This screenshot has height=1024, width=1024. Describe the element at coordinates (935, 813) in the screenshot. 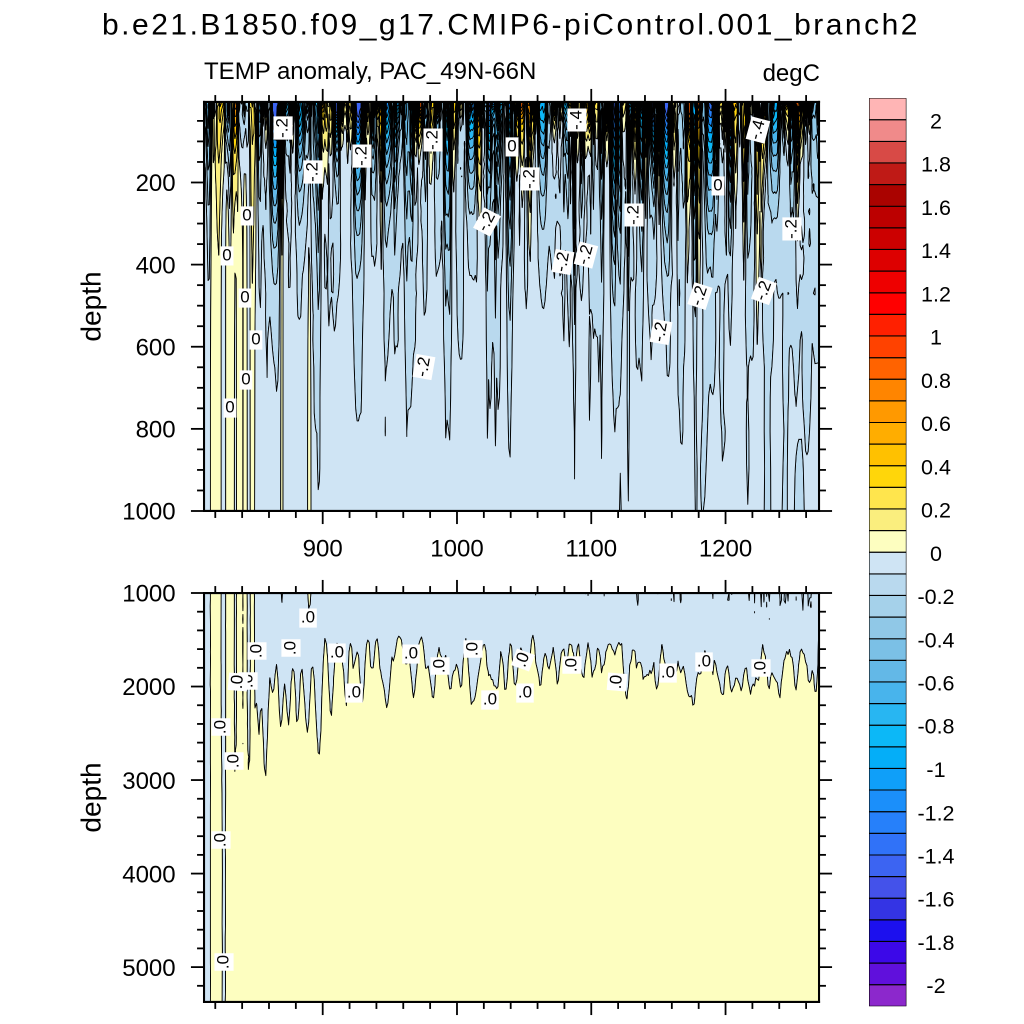

I see `svg-text: -1.2` at that location.